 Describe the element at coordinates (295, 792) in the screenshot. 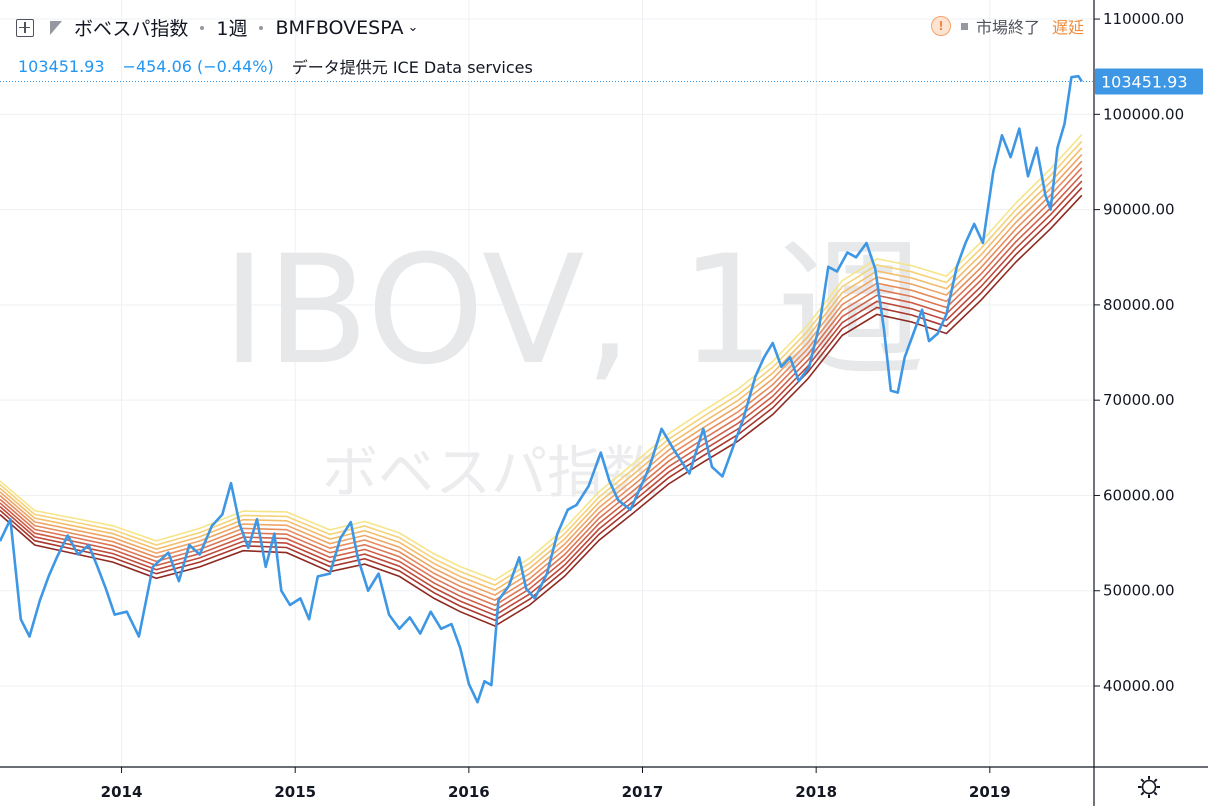

I see `x-tick-label: 2015` at that location.